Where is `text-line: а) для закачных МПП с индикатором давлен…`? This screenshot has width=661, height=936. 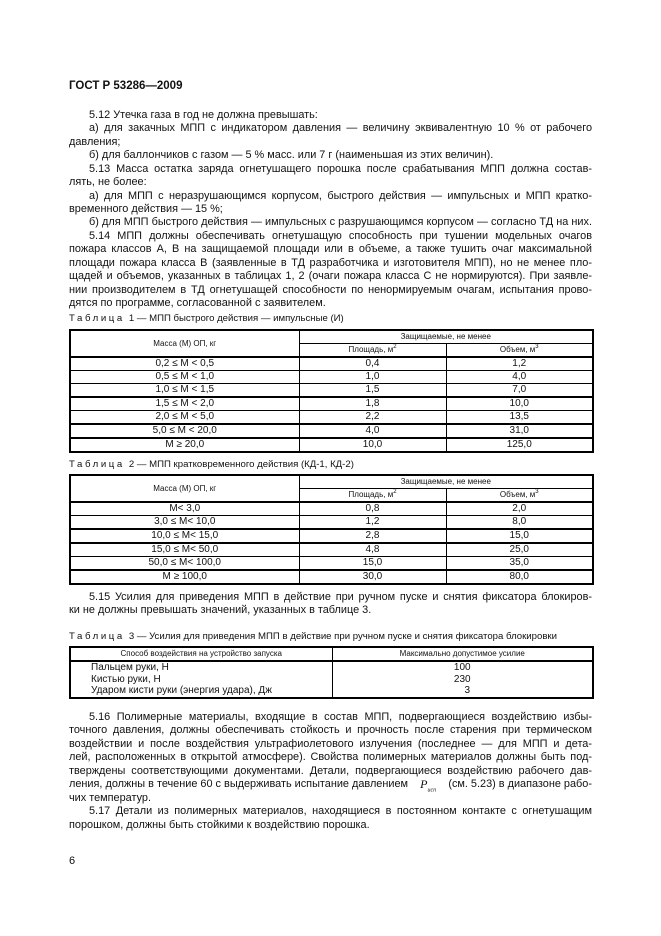 text-line: а) для закачных МПП с индикатором давлен… is located at coordinates (340, 128).